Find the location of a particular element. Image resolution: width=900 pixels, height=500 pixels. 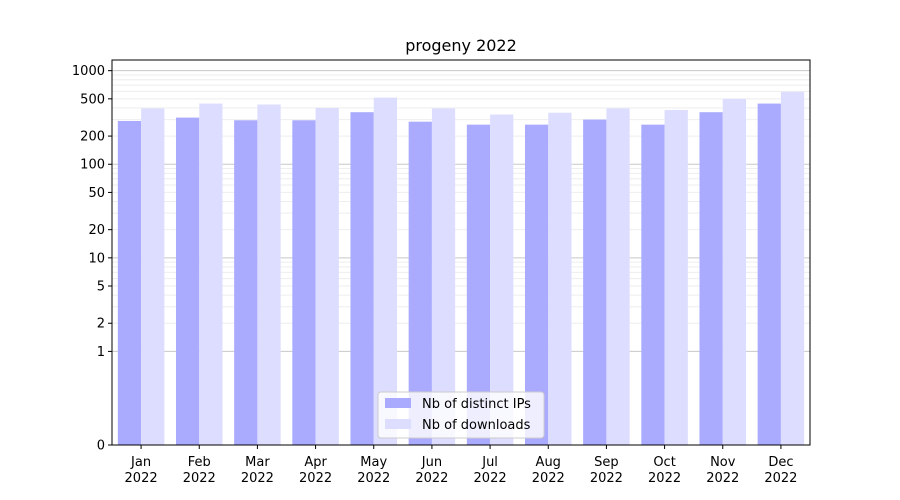

x-tick-label-month: Dec is located at coordinates (780, 462).